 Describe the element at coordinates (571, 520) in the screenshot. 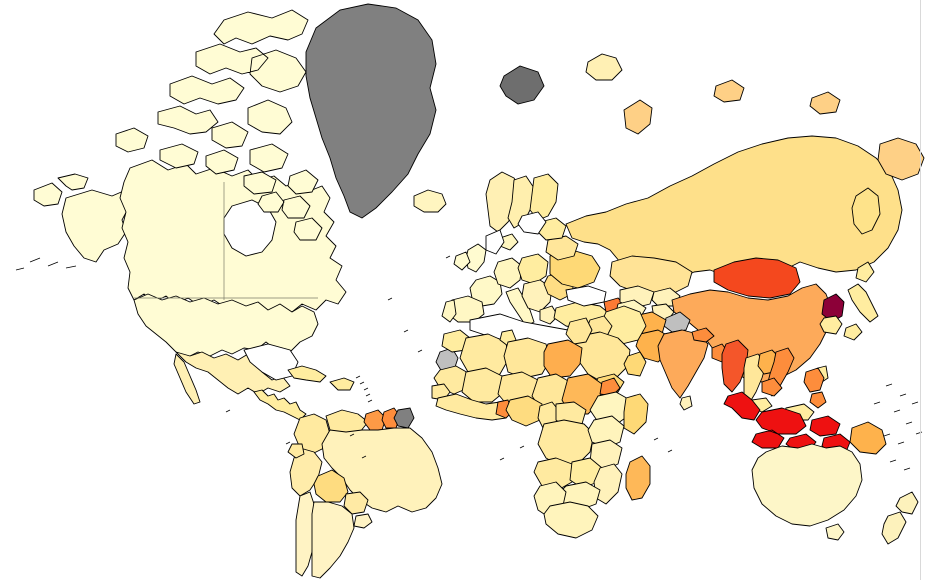

I see `country-south-africa` at that location.